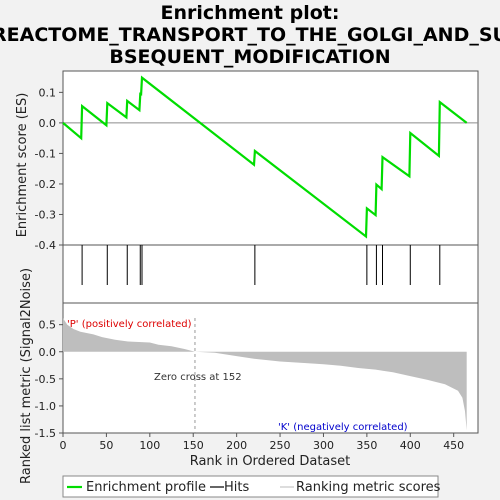 The width and height of the screenshot is (500, 500). Describe the element at coordinates (410, 445) in the screenshot. I see `x-tick-label: 400` at that location.